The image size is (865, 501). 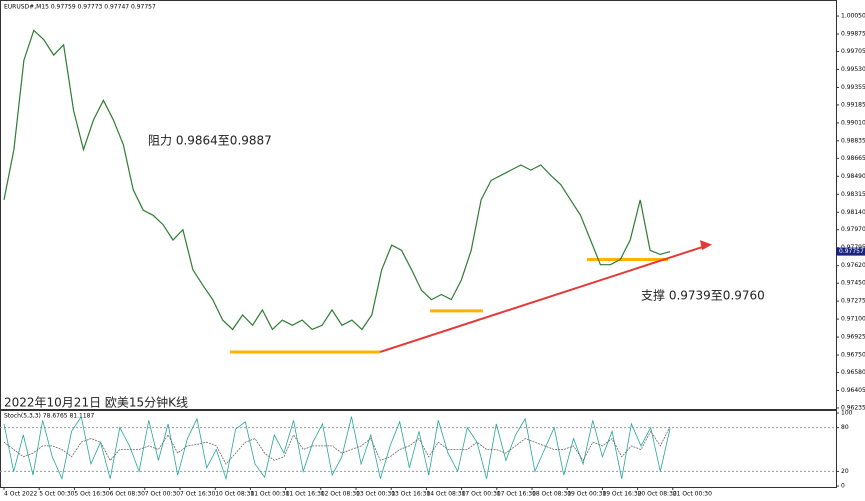 What do you see at coordinates (853, 158) in the screenshot?
I see `y-tick-label: 0.98665` at bounding box center [853, 158].